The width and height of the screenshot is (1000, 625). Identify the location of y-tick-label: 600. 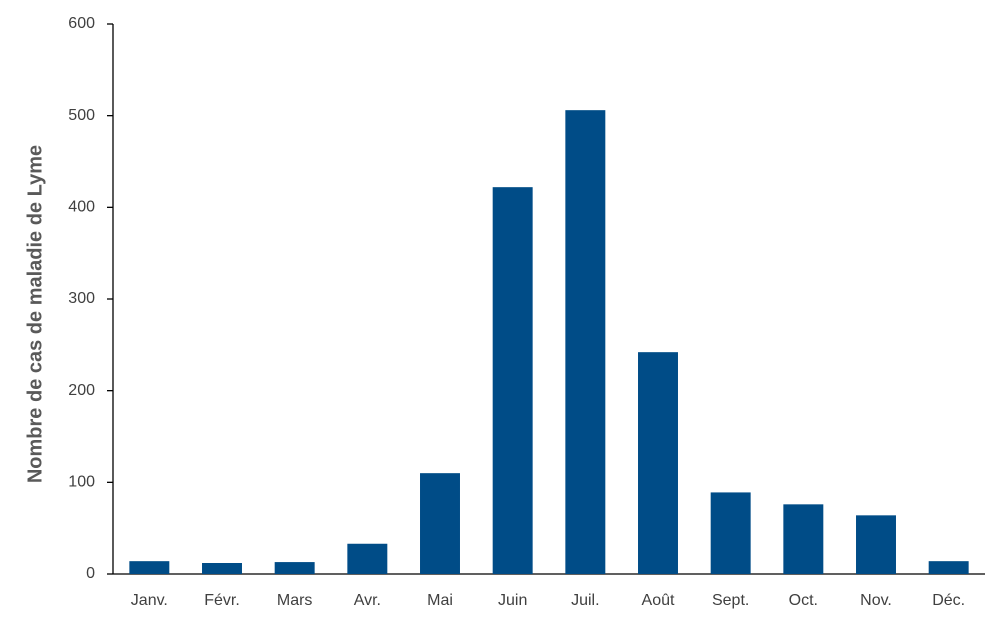
(81, 23).